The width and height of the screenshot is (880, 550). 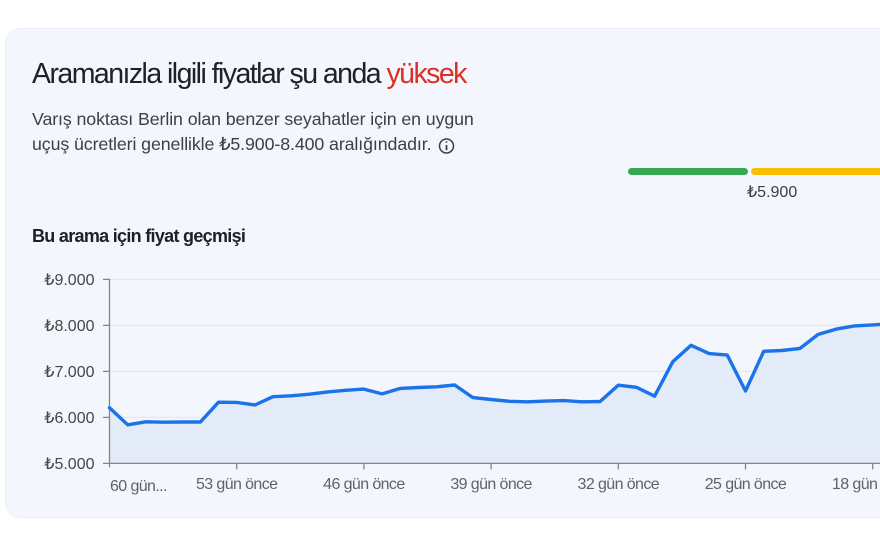 I want to click on svg-text: ₺8.000, so click(x=69, y=326).